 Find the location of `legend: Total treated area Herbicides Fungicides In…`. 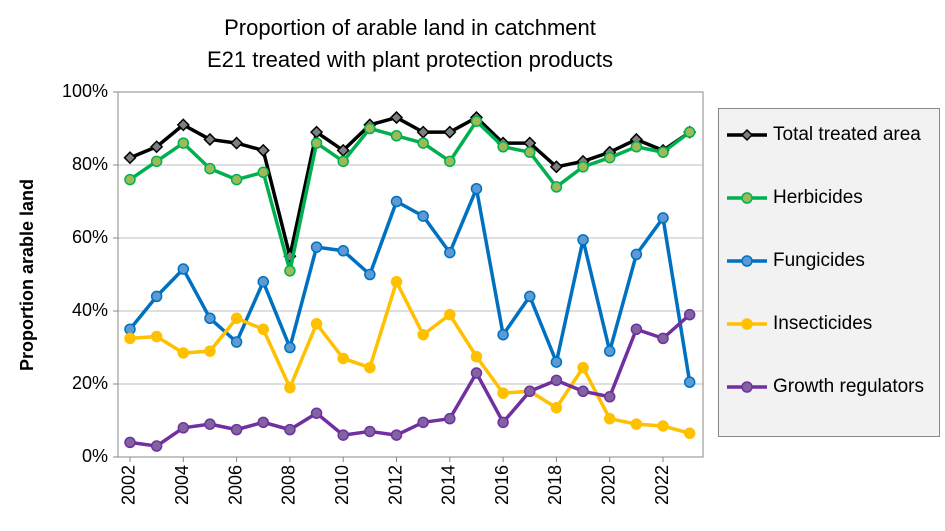

legend: Total treated area Herbicides Fungicides In… is located at coordinates (829, 272).